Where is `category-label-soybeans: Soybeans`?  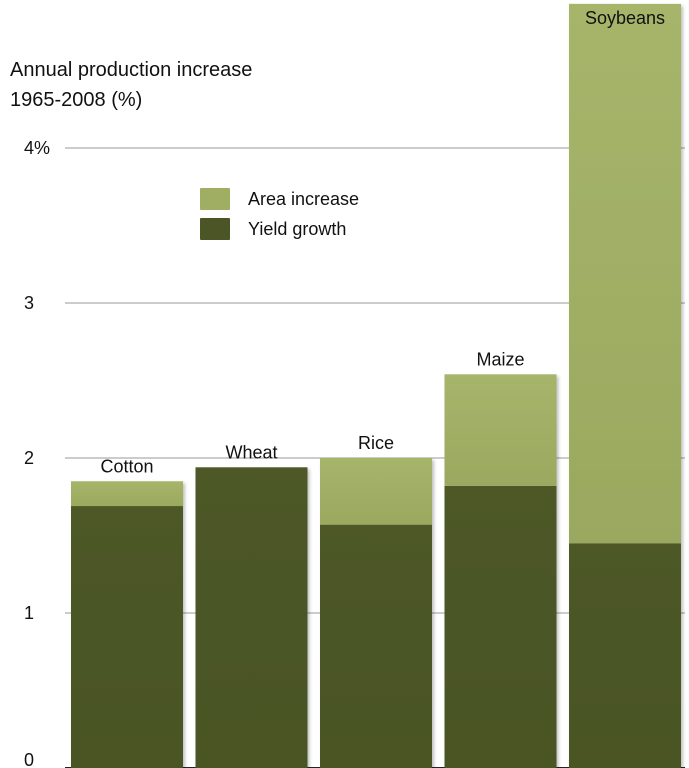
category-label-soybeans: Soybeans is located at coordinates (625, 18).